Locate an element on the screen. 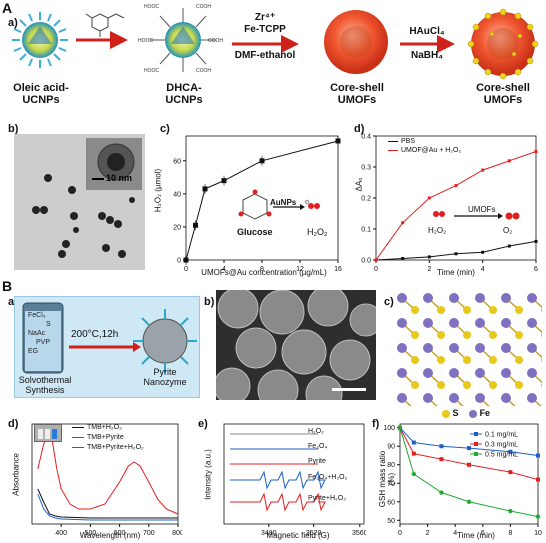  dhca-molecule is located at coordinates (105, 25).